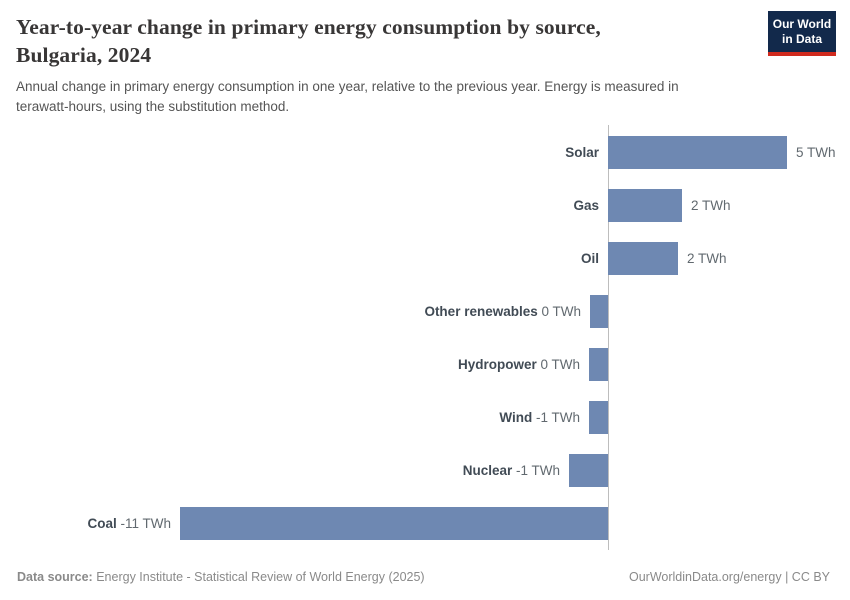 This screenshot has width=850, height=600. I want to click on category-label: Wind -1 TWh, so click(539, 417).